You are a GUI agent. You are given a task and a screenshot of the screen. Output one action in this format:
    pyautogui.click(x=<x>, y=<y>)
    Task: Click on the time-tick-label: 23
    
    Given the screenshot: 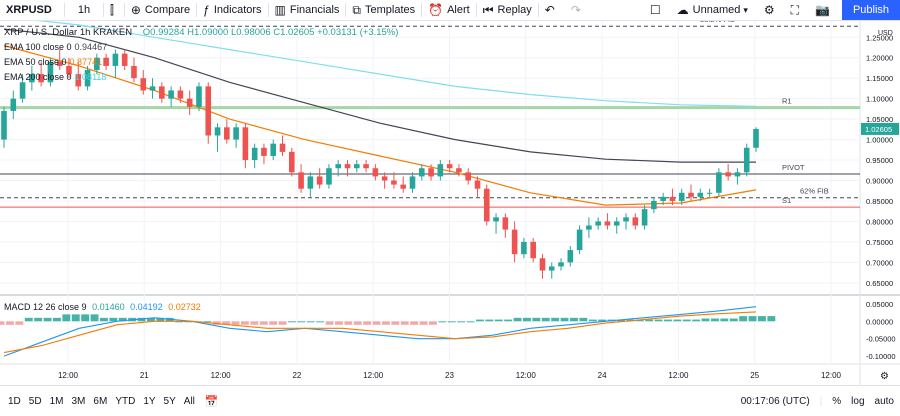 What is the action you would take?
    pyautogui.click(x=449, y=375)
    